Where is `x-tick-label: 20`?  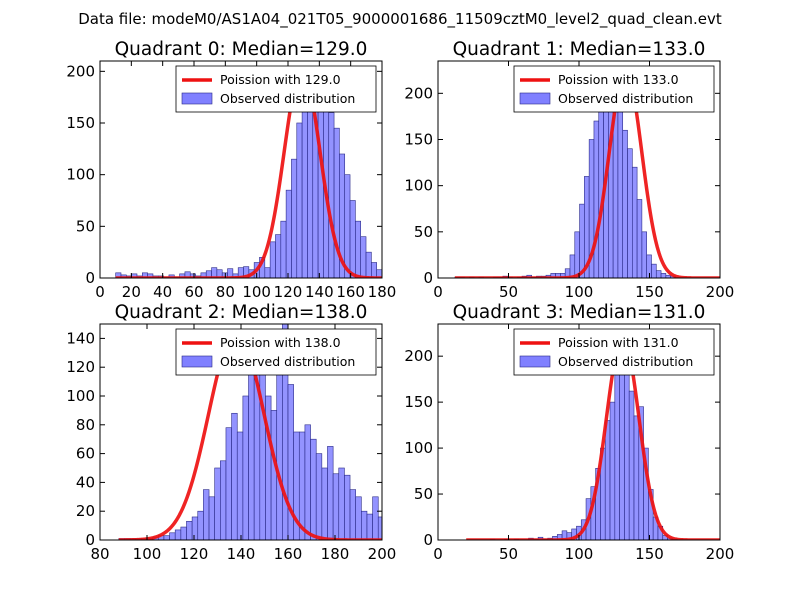 x-tick-label: 20 is located at coordinates (131, 292).